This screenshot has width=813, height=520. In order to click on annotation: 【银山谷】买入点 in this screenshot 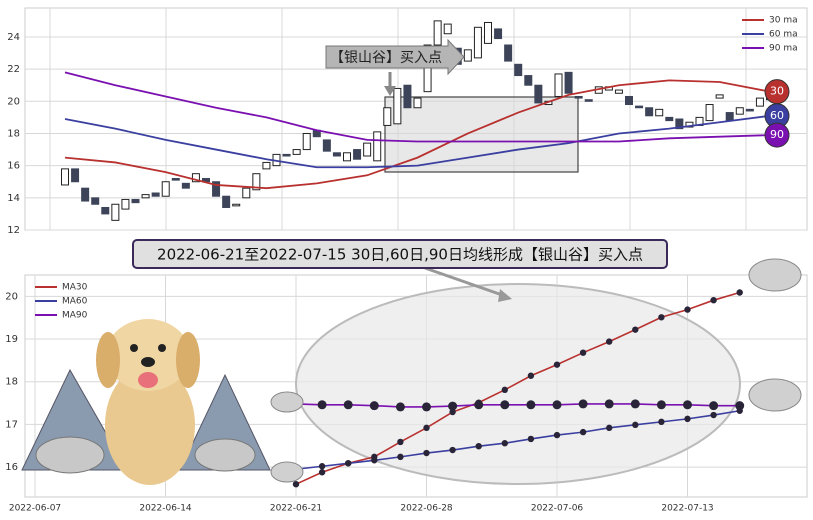, I will do `click(395, 67)`.